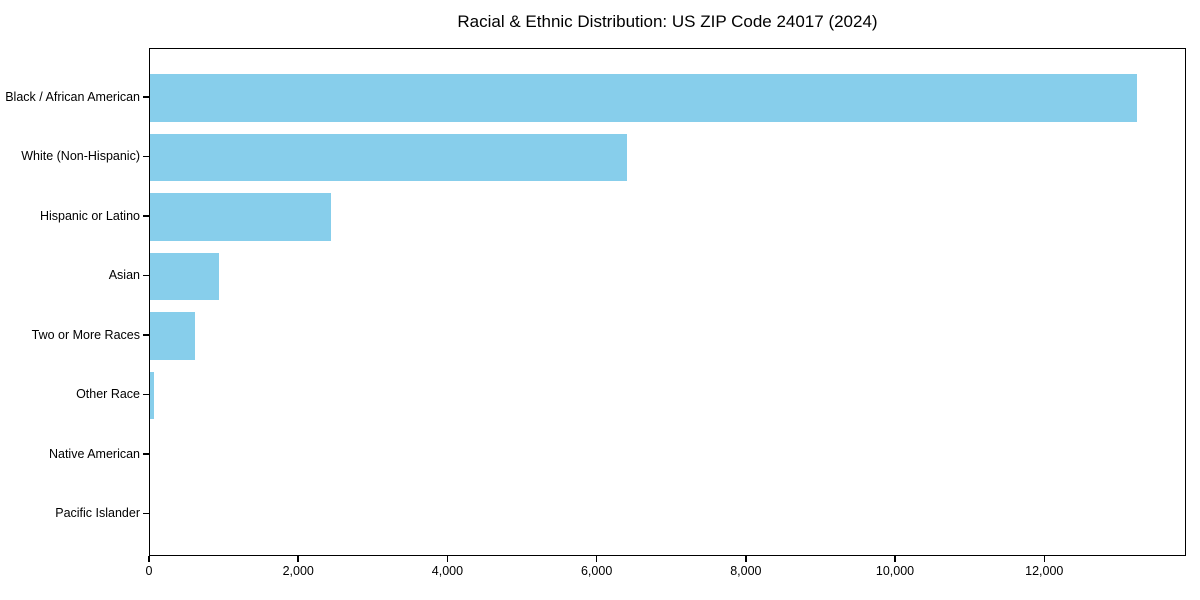 The height and width of the screenshot is (600, 1200). Describe the element at coordinates (85, 334) in the screenshot. I see `y-tick-label: Two or More Races` at that location.